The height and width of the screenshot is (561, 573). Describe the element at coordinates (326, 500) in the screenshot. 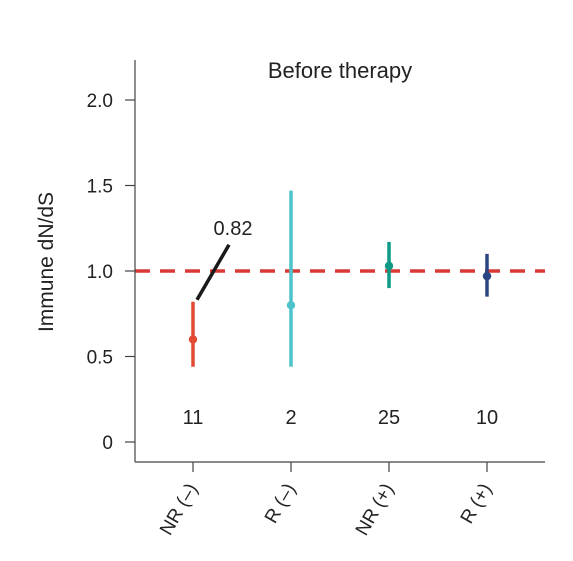

I see `x-axis-ticks: NR (–) R (–) NR (+) R (+)` at that location.